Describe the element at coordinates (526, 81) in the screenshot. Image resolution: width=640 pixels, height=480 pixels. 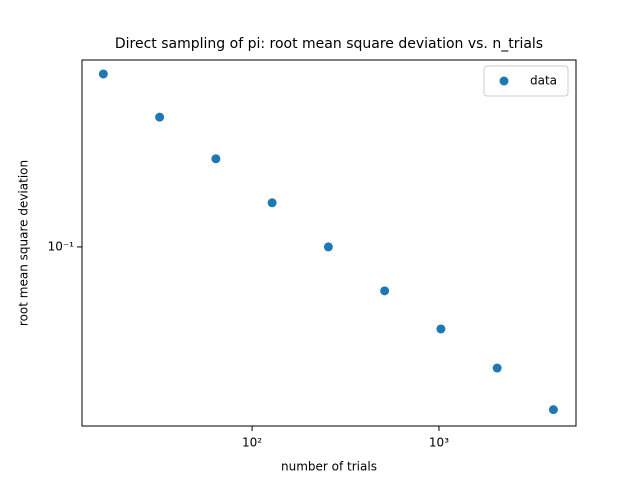
I see `legend-box` at that location.